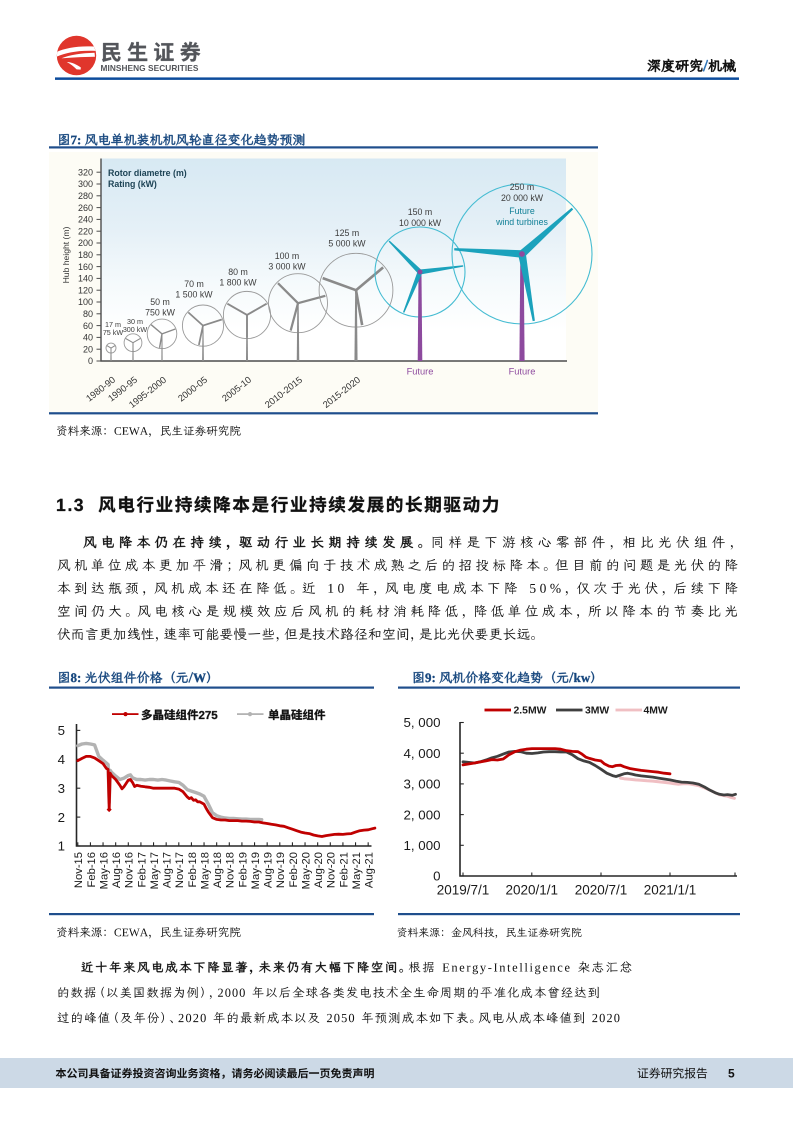 The image size is (793, 1122). Describe the element at coordinates (113, 324) in the screenshot. I see `svg-text: 17 m` at that location.